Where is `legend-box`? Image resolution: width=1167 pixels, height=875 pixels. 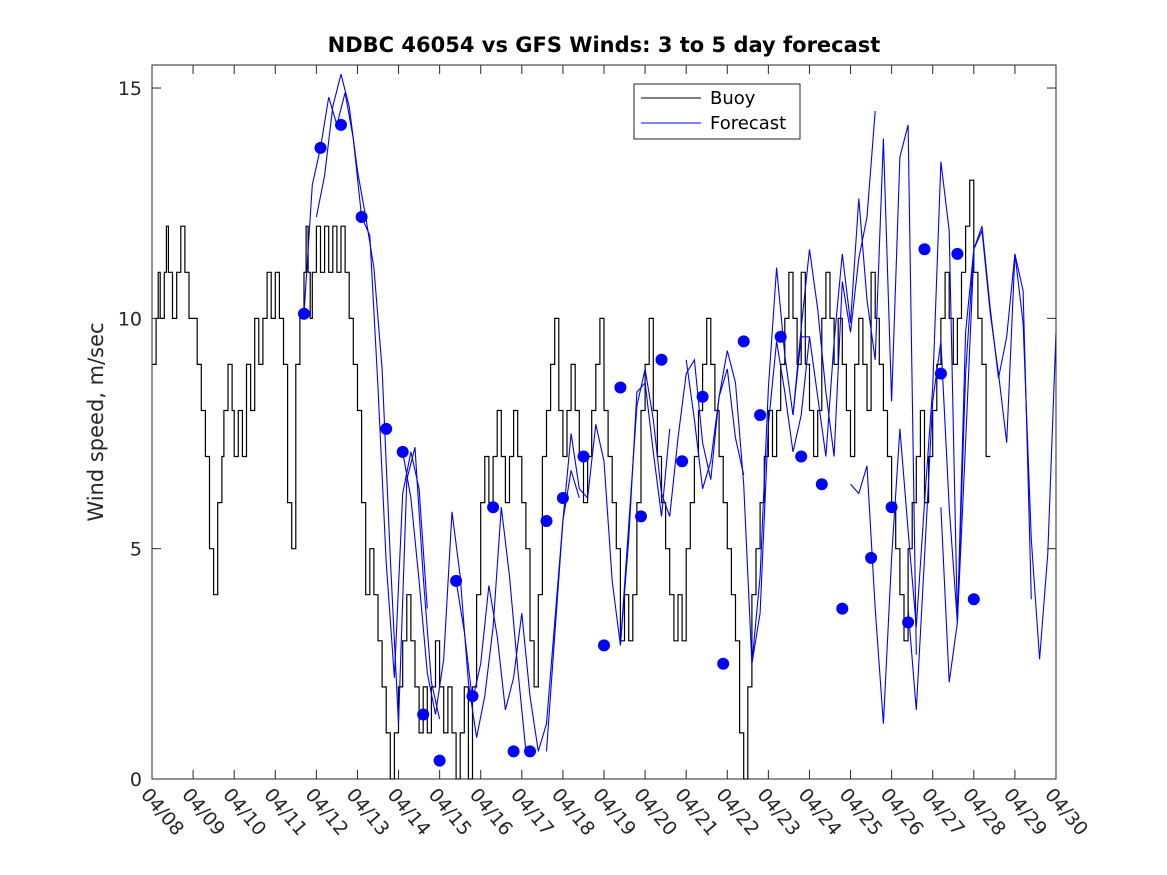 legend-box is located at coordinates (717, 111).